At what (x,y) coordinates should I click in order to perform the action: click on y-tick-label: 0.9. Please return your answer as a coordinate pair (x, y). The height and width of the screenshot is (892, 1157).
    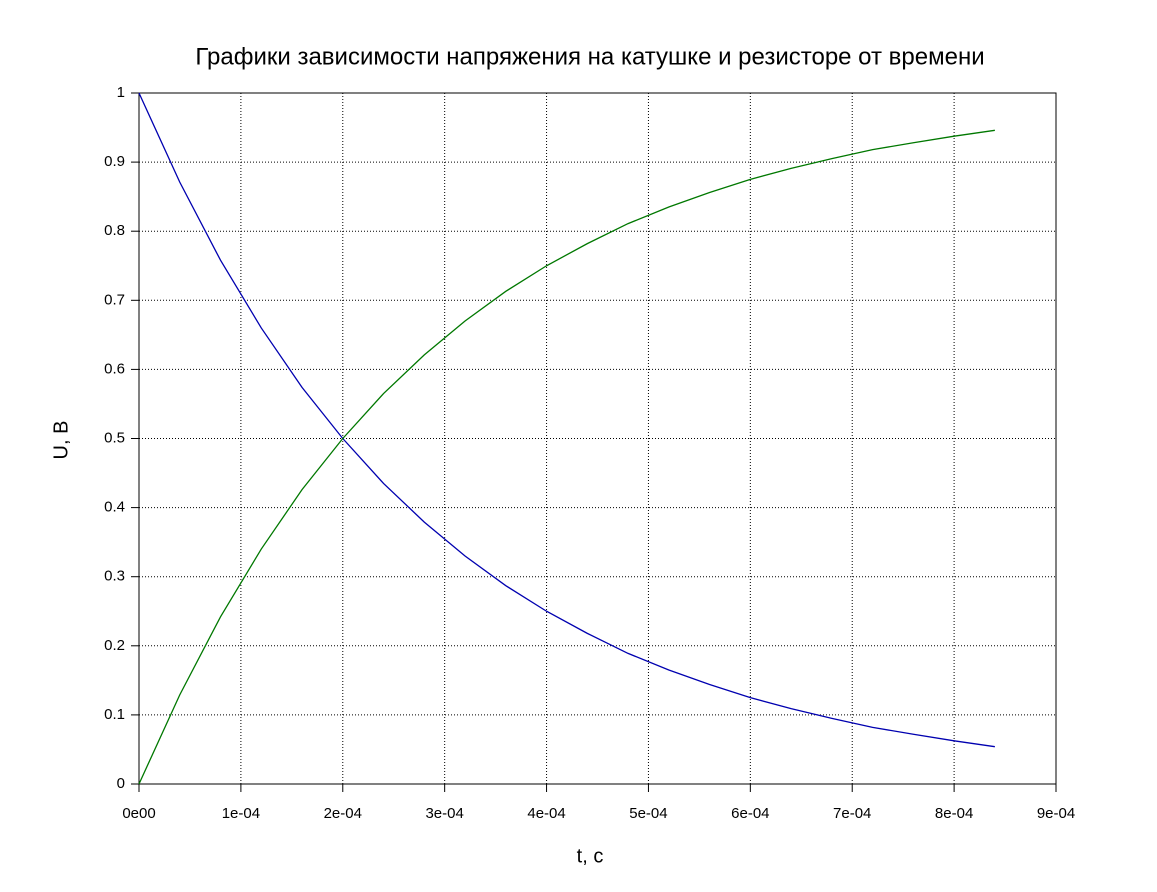
    Looking at the image, I should click on (114, 161).